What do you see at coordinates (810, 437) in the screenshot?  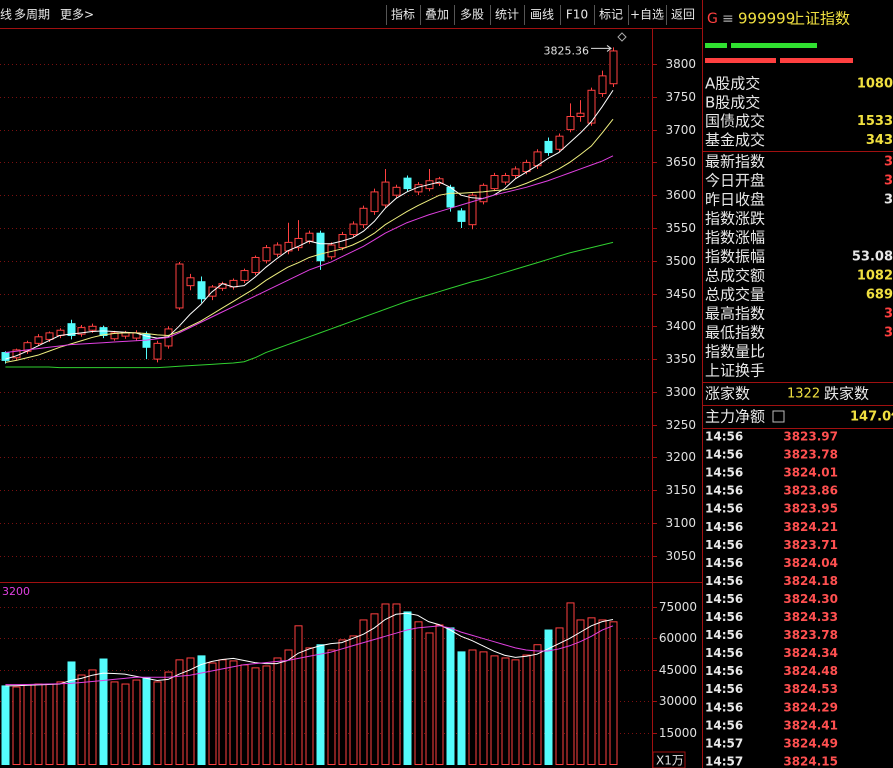 I see `tick-price: 3823.97` at bounding box center [810, 437].